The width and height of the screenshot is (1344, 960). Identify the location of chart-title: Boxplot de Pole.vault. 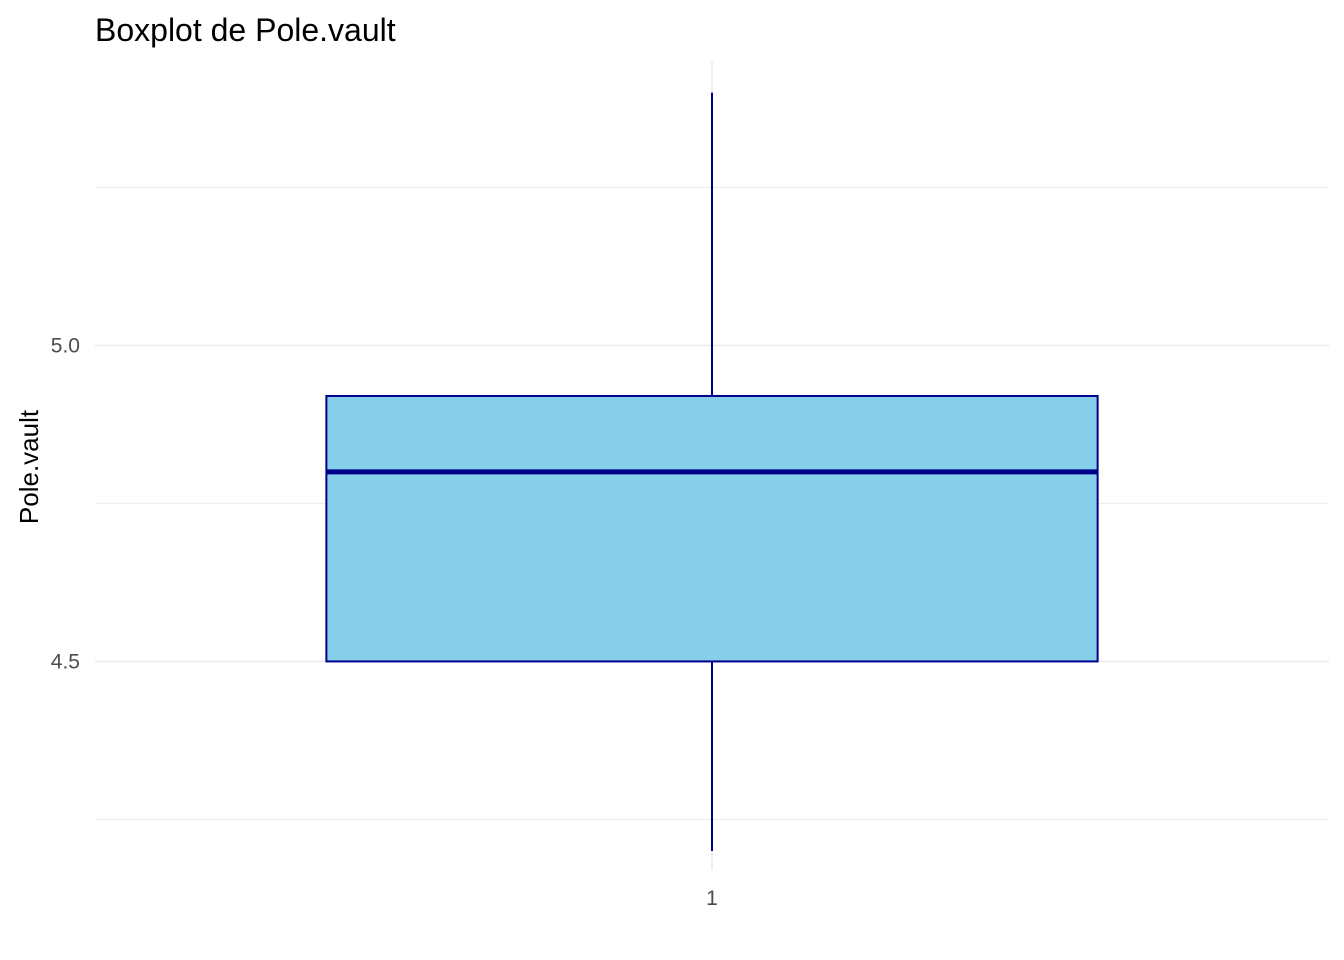
(245, 30).